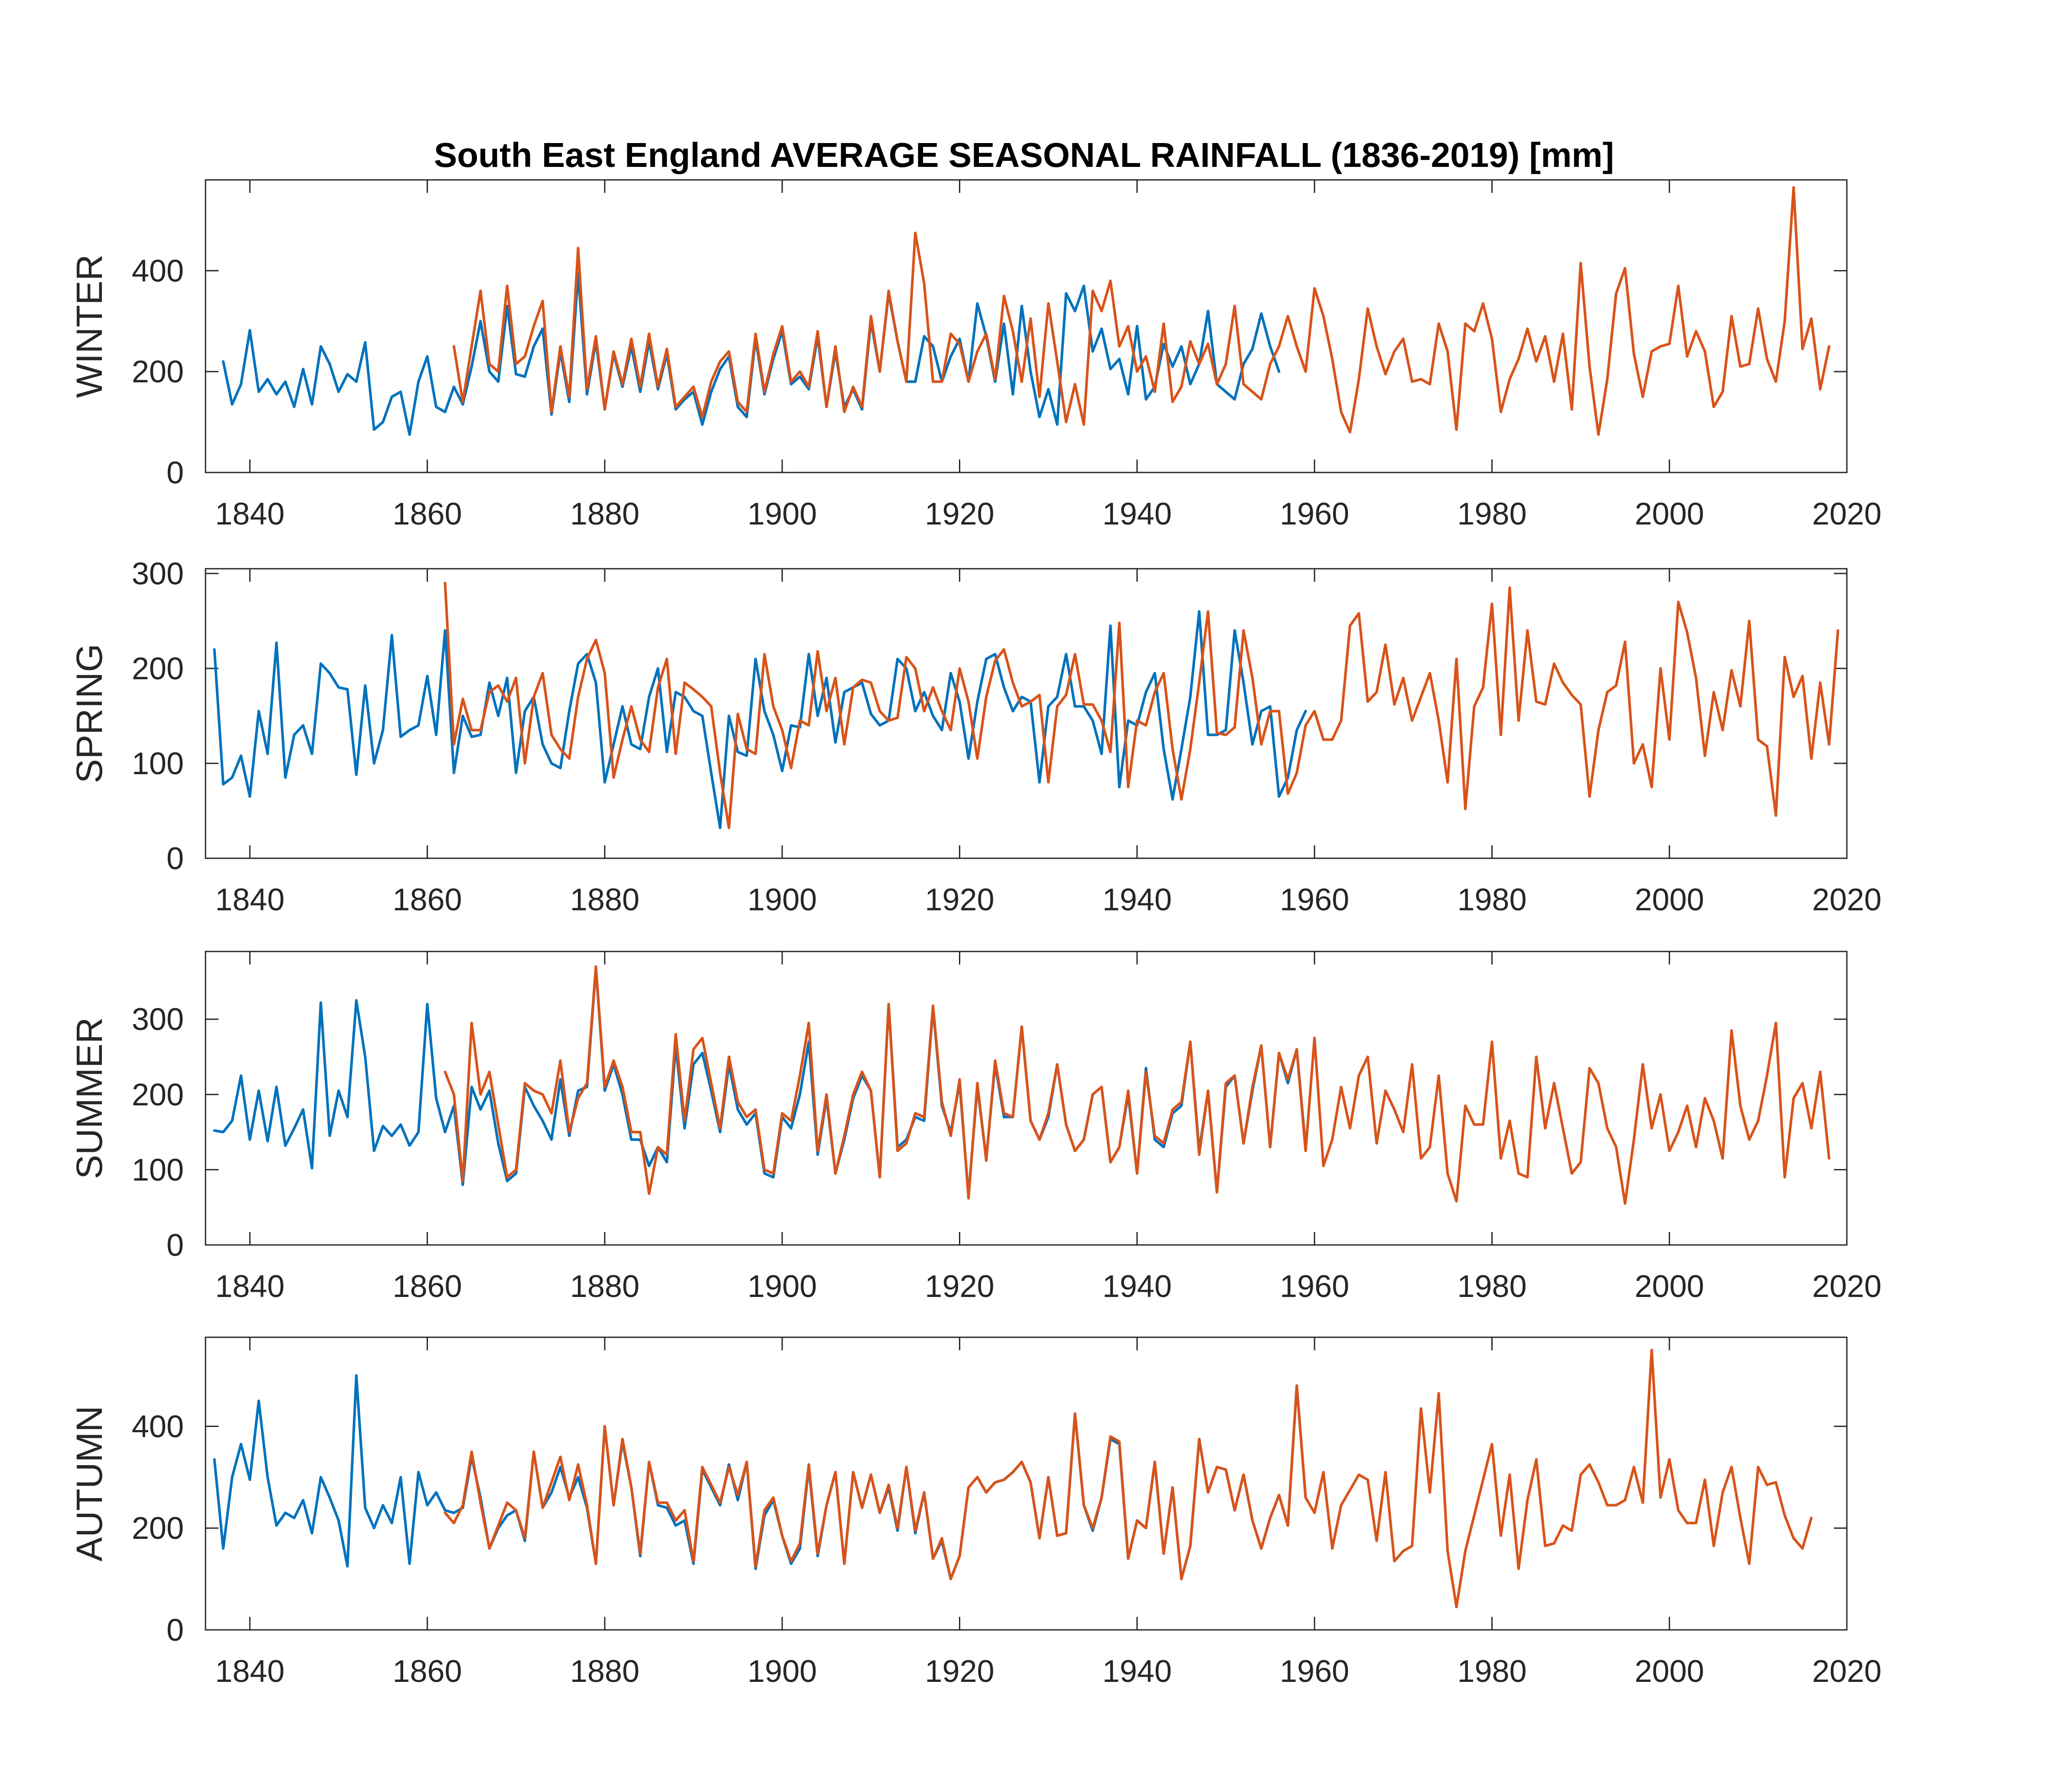 This screenshot has height=1792, width=2048. Describe the element at coordinates (89, 713) in the screenshot. I see `y-axis-label: SPRING` at that location.